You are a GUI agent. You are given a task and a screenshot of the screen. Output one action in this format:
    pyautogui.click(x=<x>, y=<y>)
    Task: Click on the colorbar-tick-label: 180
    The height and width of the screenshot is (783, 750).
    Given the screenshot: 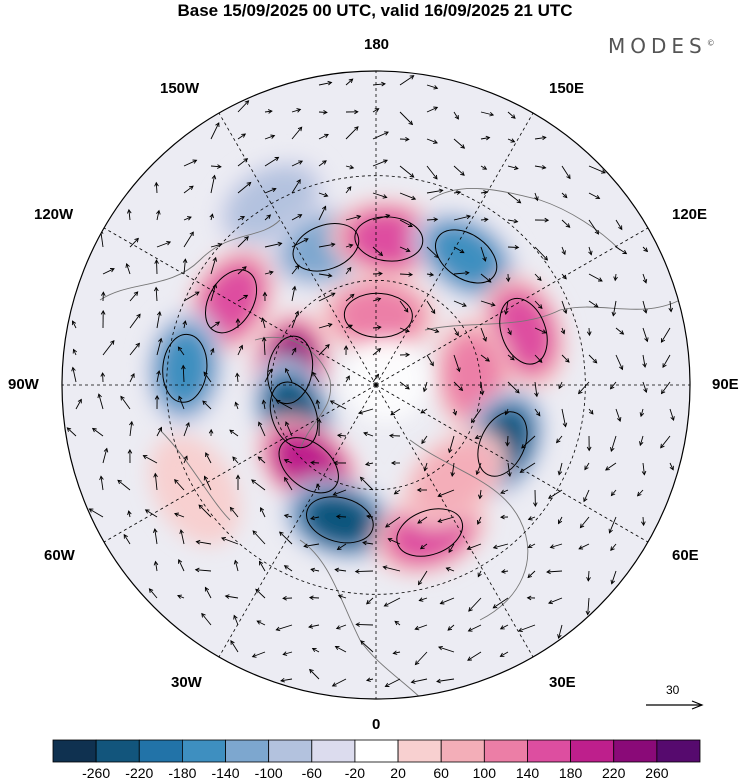 What is the action you would take?
    pyautogui.click(x=570, y=773)
    